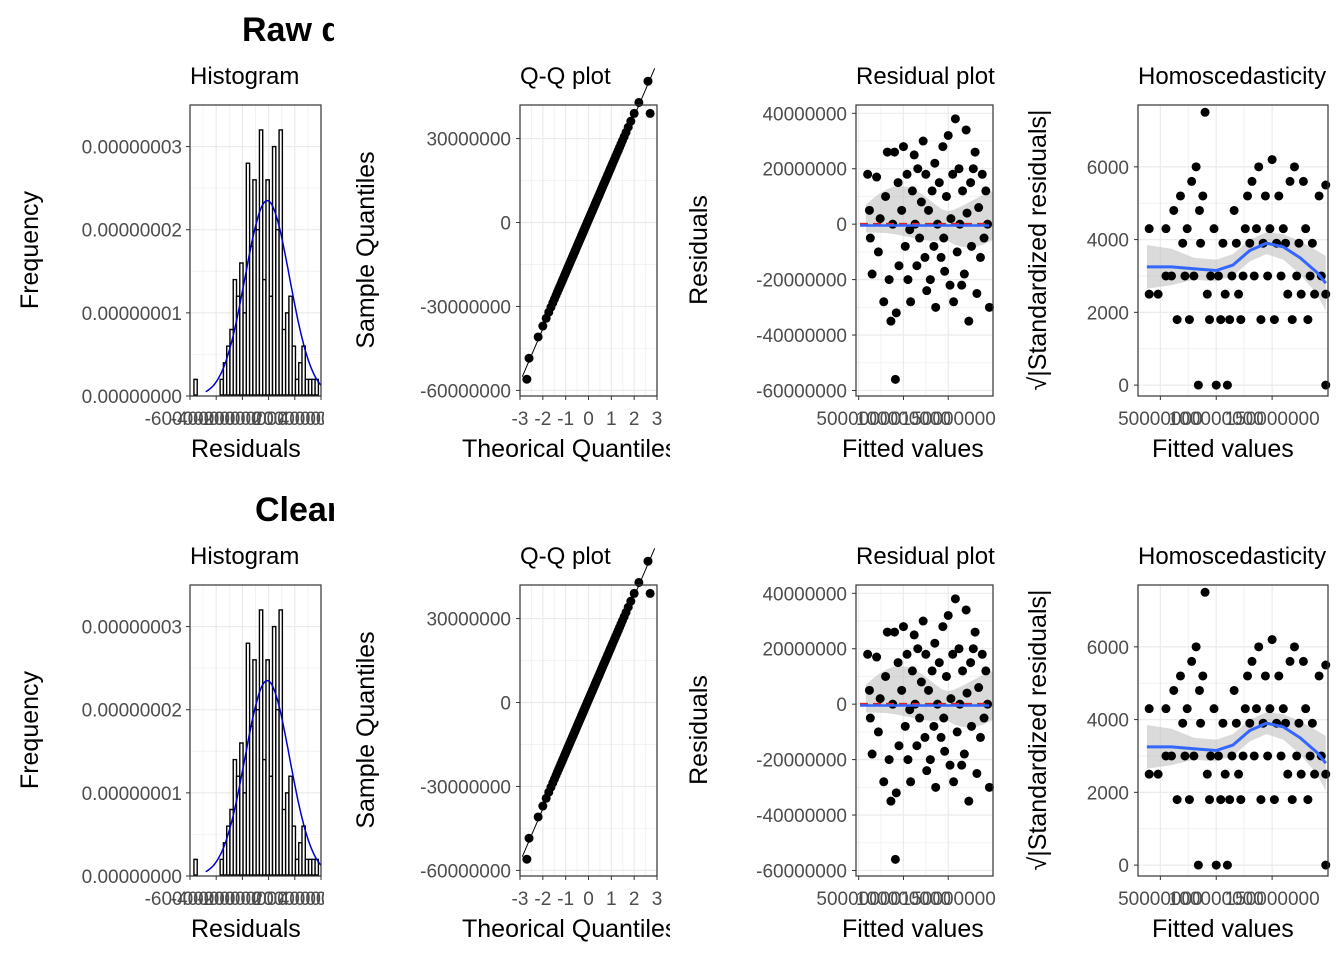 Image resolution: width=1344 pixels, height=960 pixels. I want to click on y-tick-label: 0.00000002, so click(132, 711).